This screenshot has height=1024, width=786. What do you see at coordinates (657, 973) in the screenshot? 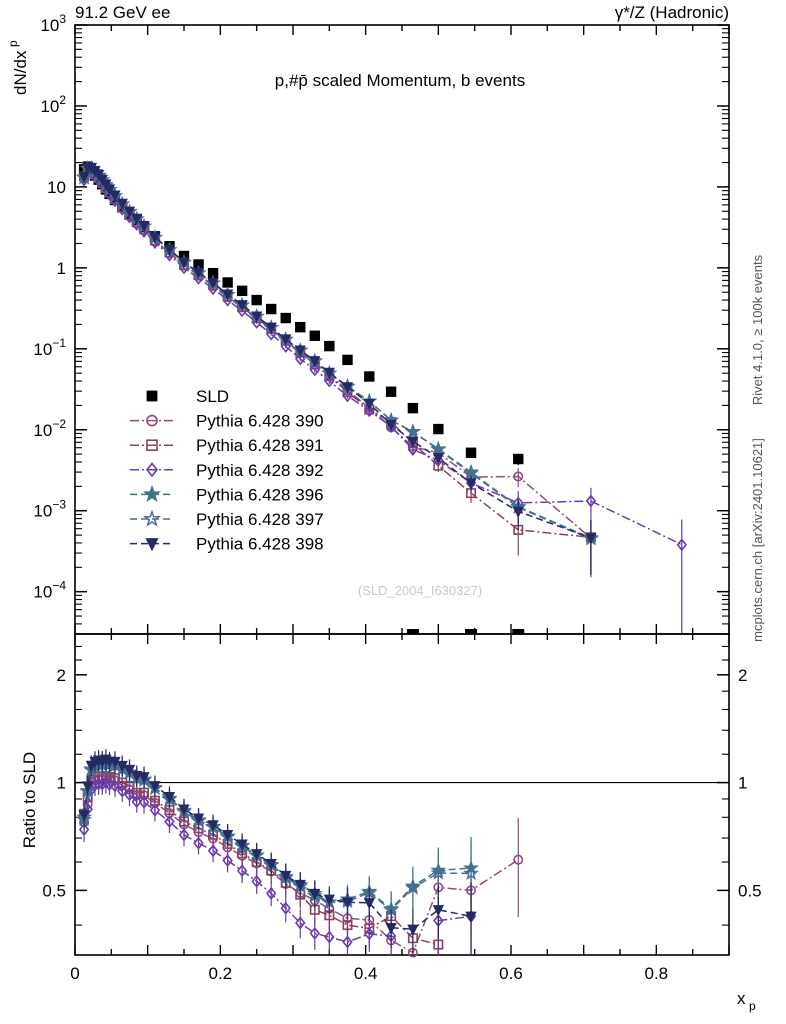
I see `x-tick-label: 0.8` at bounding box center [657, 973].